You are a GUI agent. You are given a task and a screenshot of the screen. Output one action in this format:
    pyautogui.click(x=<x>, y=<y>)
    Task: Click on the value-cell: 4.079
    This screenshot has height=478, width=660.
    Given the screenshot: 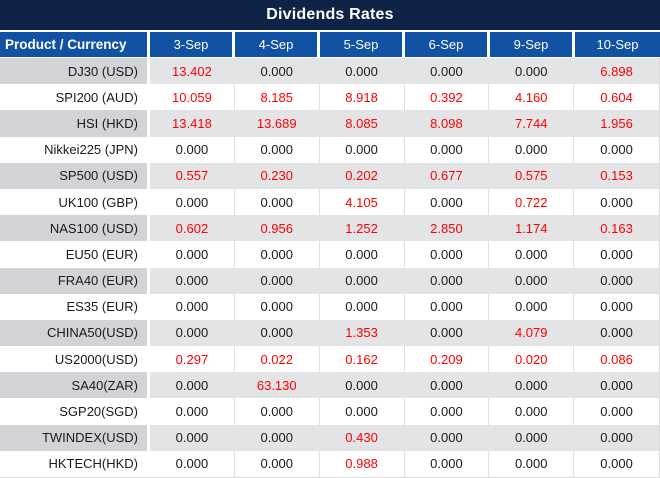 What is the action you would take?
    pyautogui.click(x=532, y=333)
    